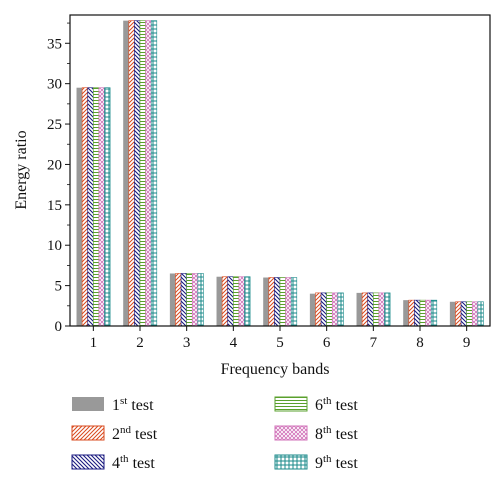 The image size is (500, 487). Describe the element at coordinates (54, 44) in the screenshot. I see `y-tick-label: 35` at that location.